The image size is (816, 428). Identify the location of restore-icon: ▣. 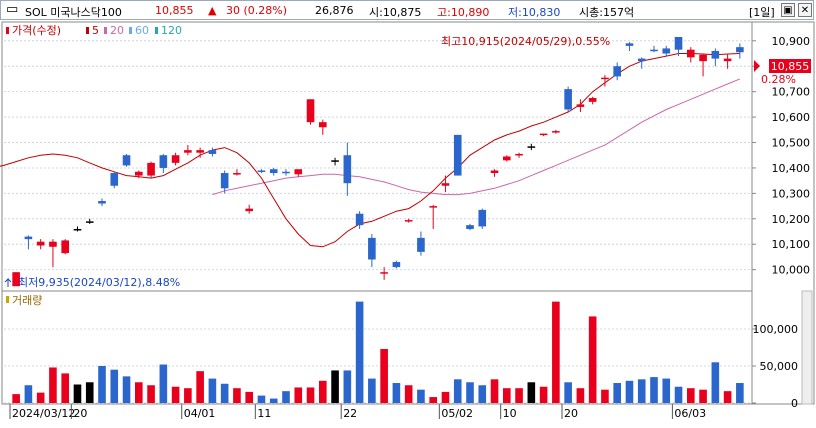
(788, 10).